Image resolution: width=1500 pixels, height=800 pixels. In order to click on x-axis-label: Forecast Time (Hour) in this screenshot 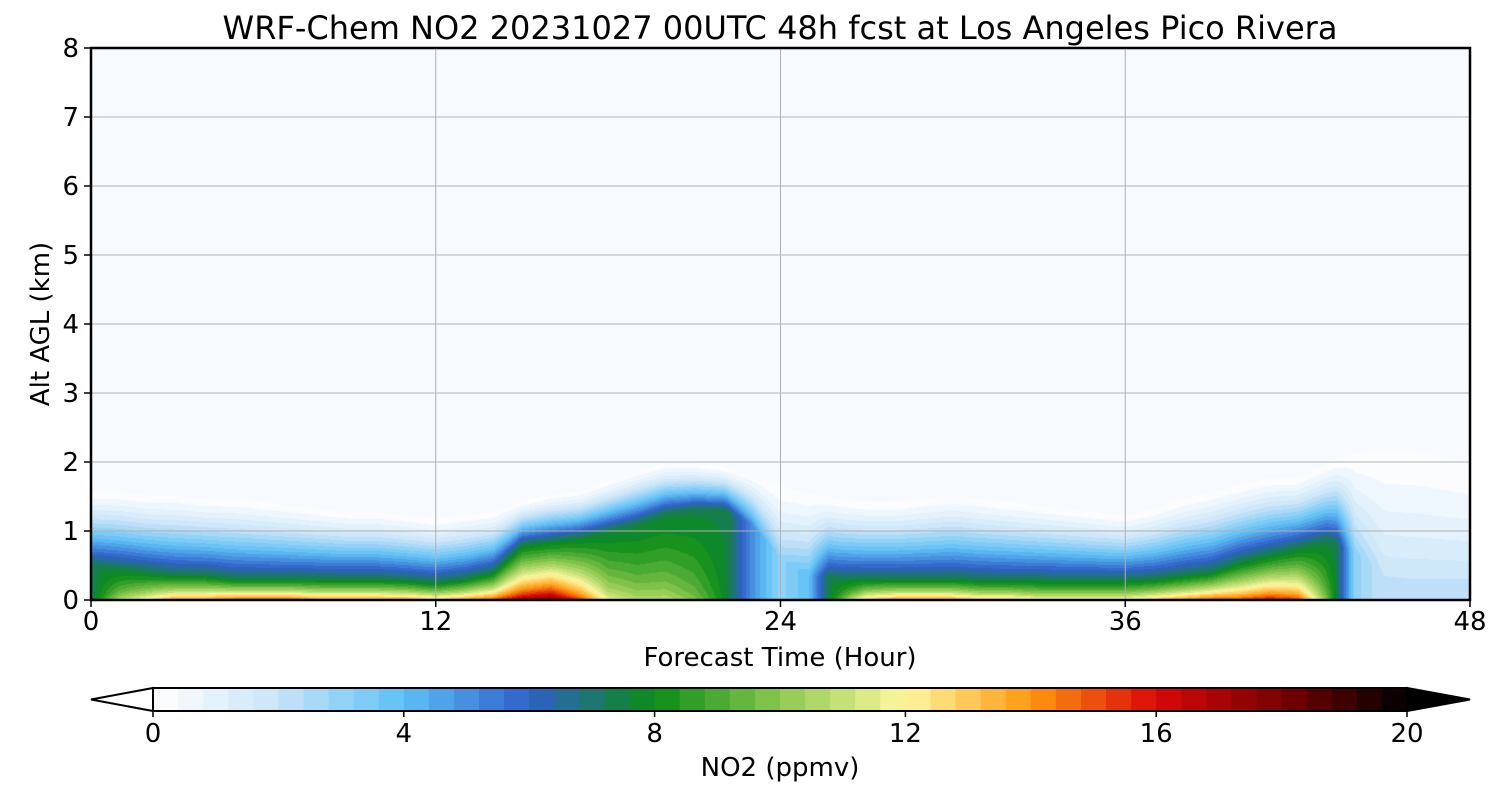, I will do `click(779, 658)`.